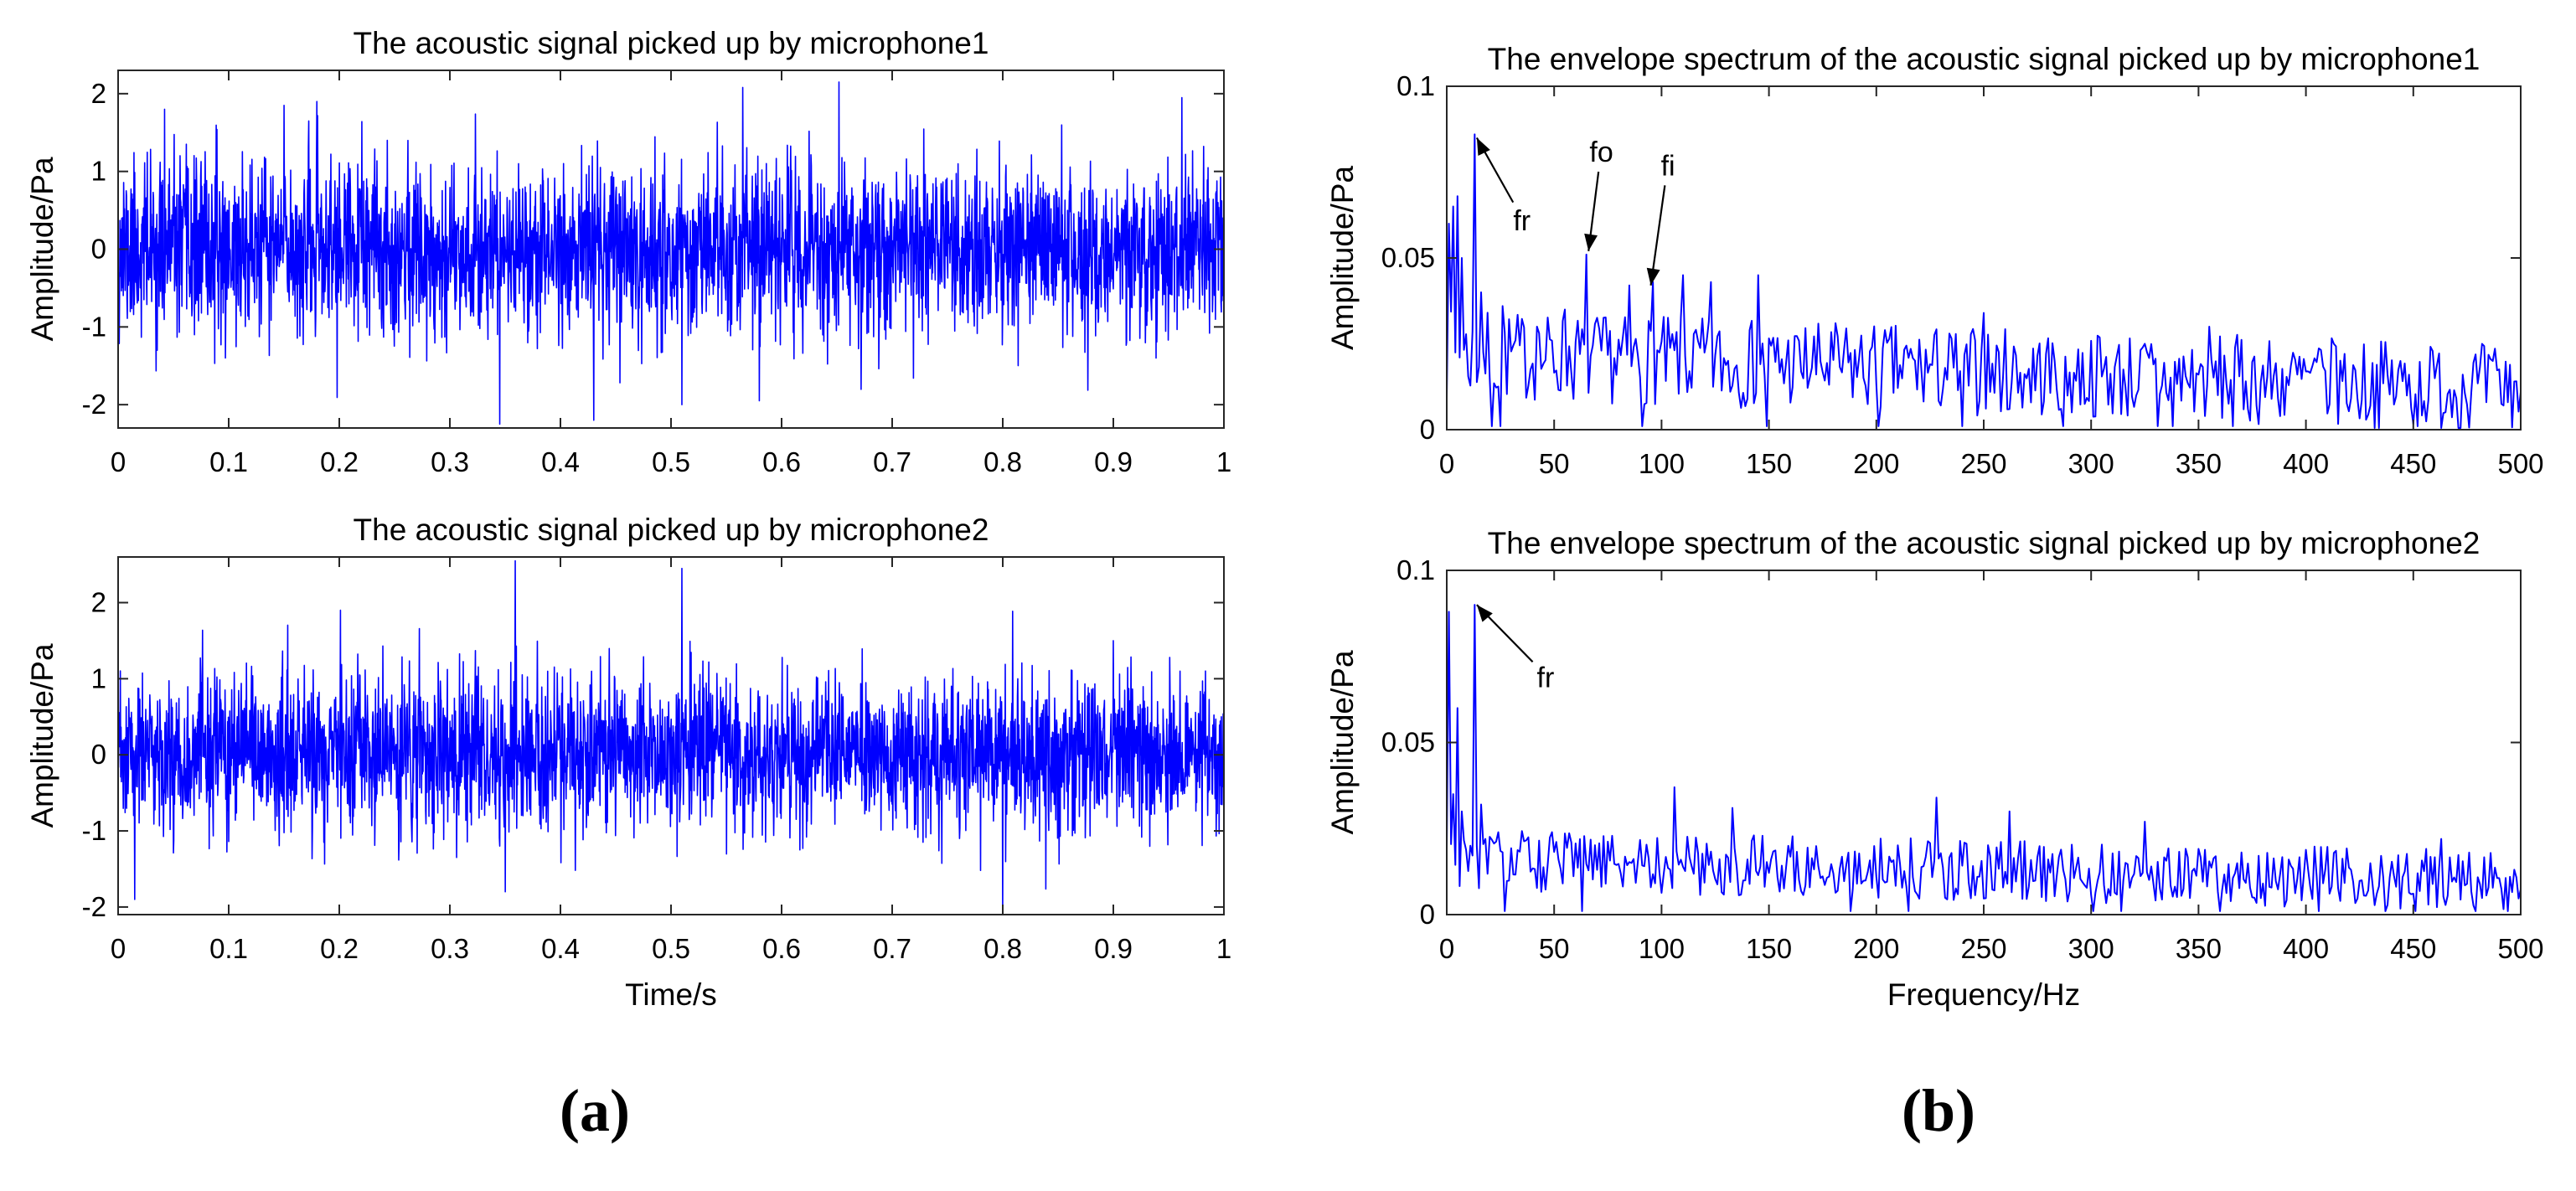 This screenshot has height=1191, width=2576. I want to click on annotation-label-fi: fi, so click(1668, 167).